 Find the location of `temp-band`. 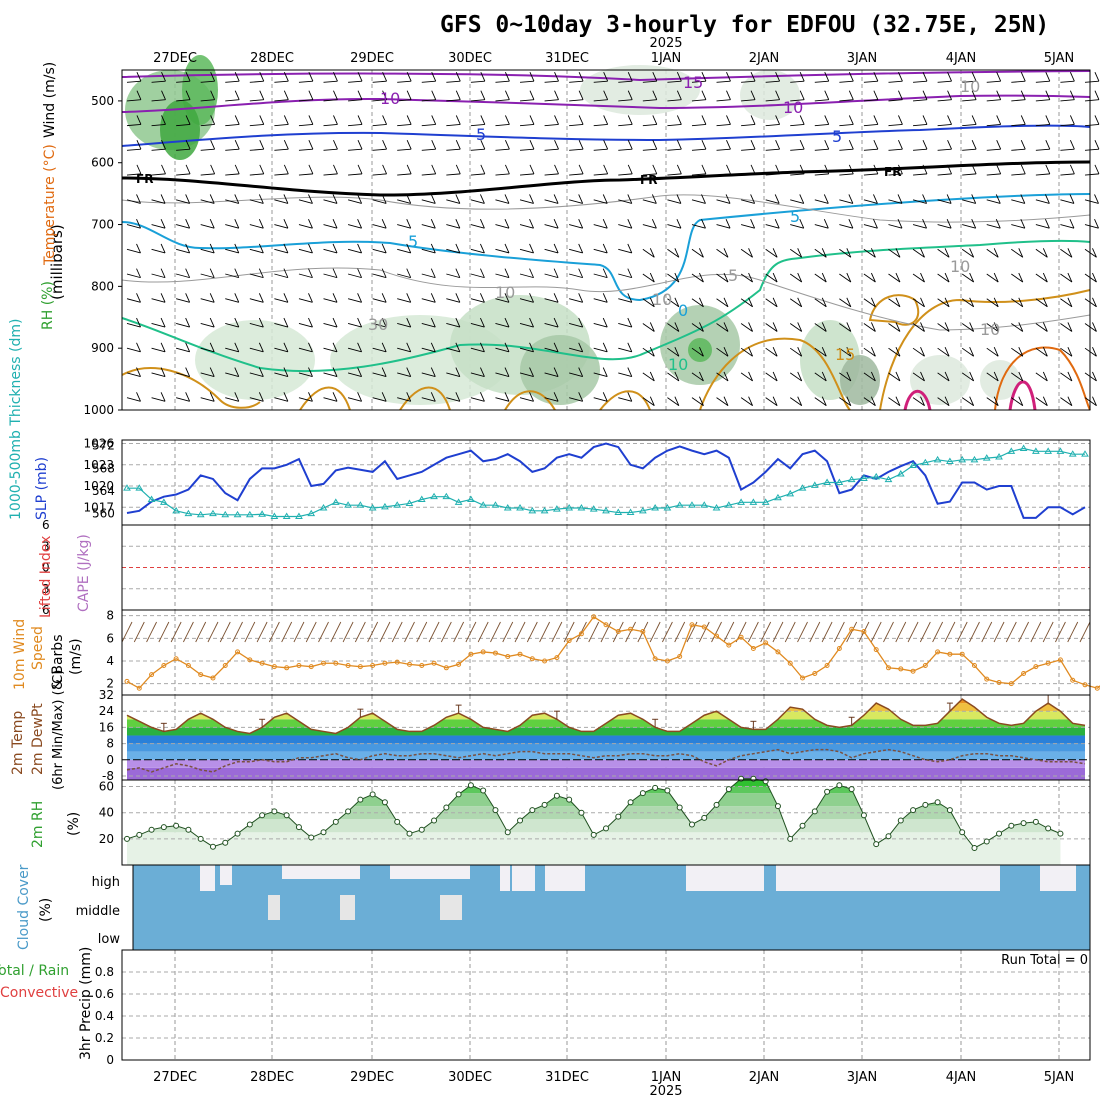

temp-band is located at coordinates (606, 739).